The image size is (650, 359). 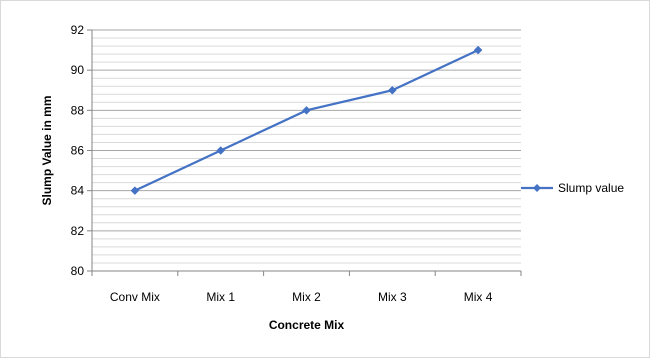 I want to click on y-tick-label: 84, so click(x=78, y=191).